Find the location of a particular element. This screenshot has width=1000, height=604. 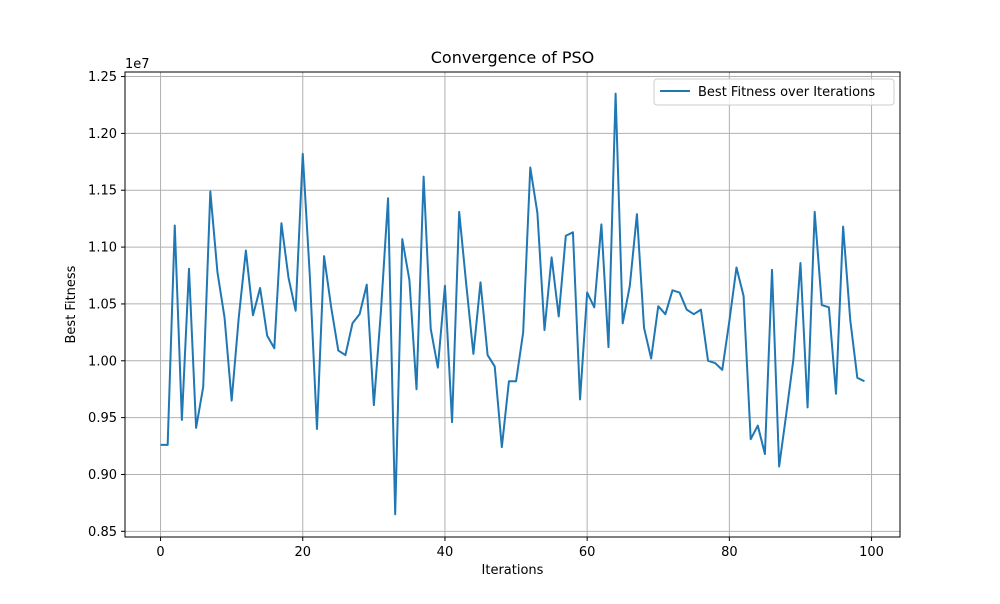

y-tick-label: 1.00 is located at coordinates (102, 361).